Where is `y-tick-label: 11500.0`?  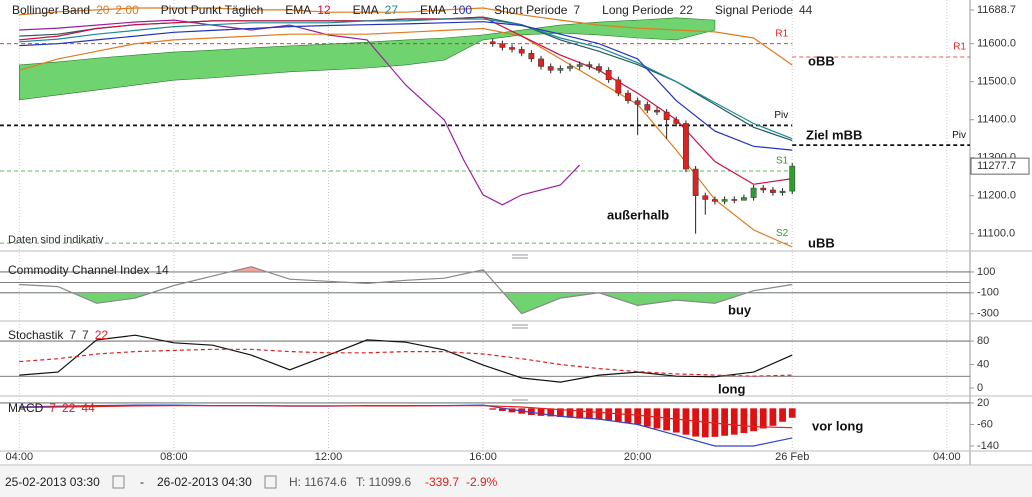
y-tick-label: 11500.0 is located at coordinates (996, 82).